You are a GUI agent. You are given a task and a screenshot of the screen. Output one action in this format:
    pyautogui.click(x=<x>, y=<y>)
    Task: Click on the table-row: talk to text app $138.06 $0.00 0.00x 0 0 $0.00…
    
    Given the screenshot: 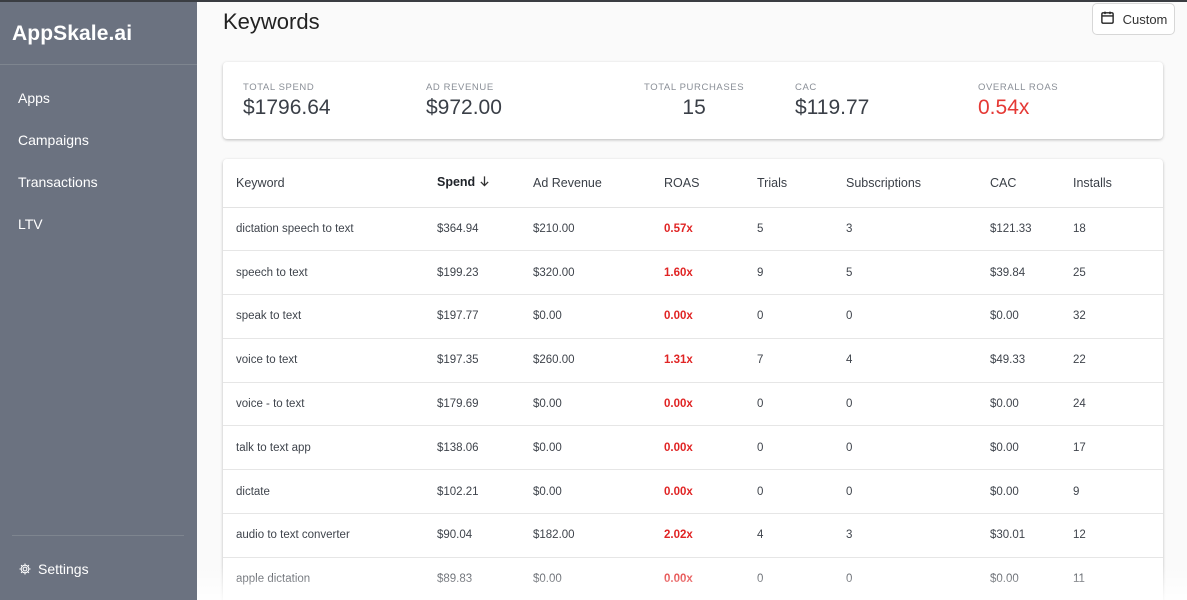 What is the action you would take?
    pyautogui.click(x=693, y=448)
    